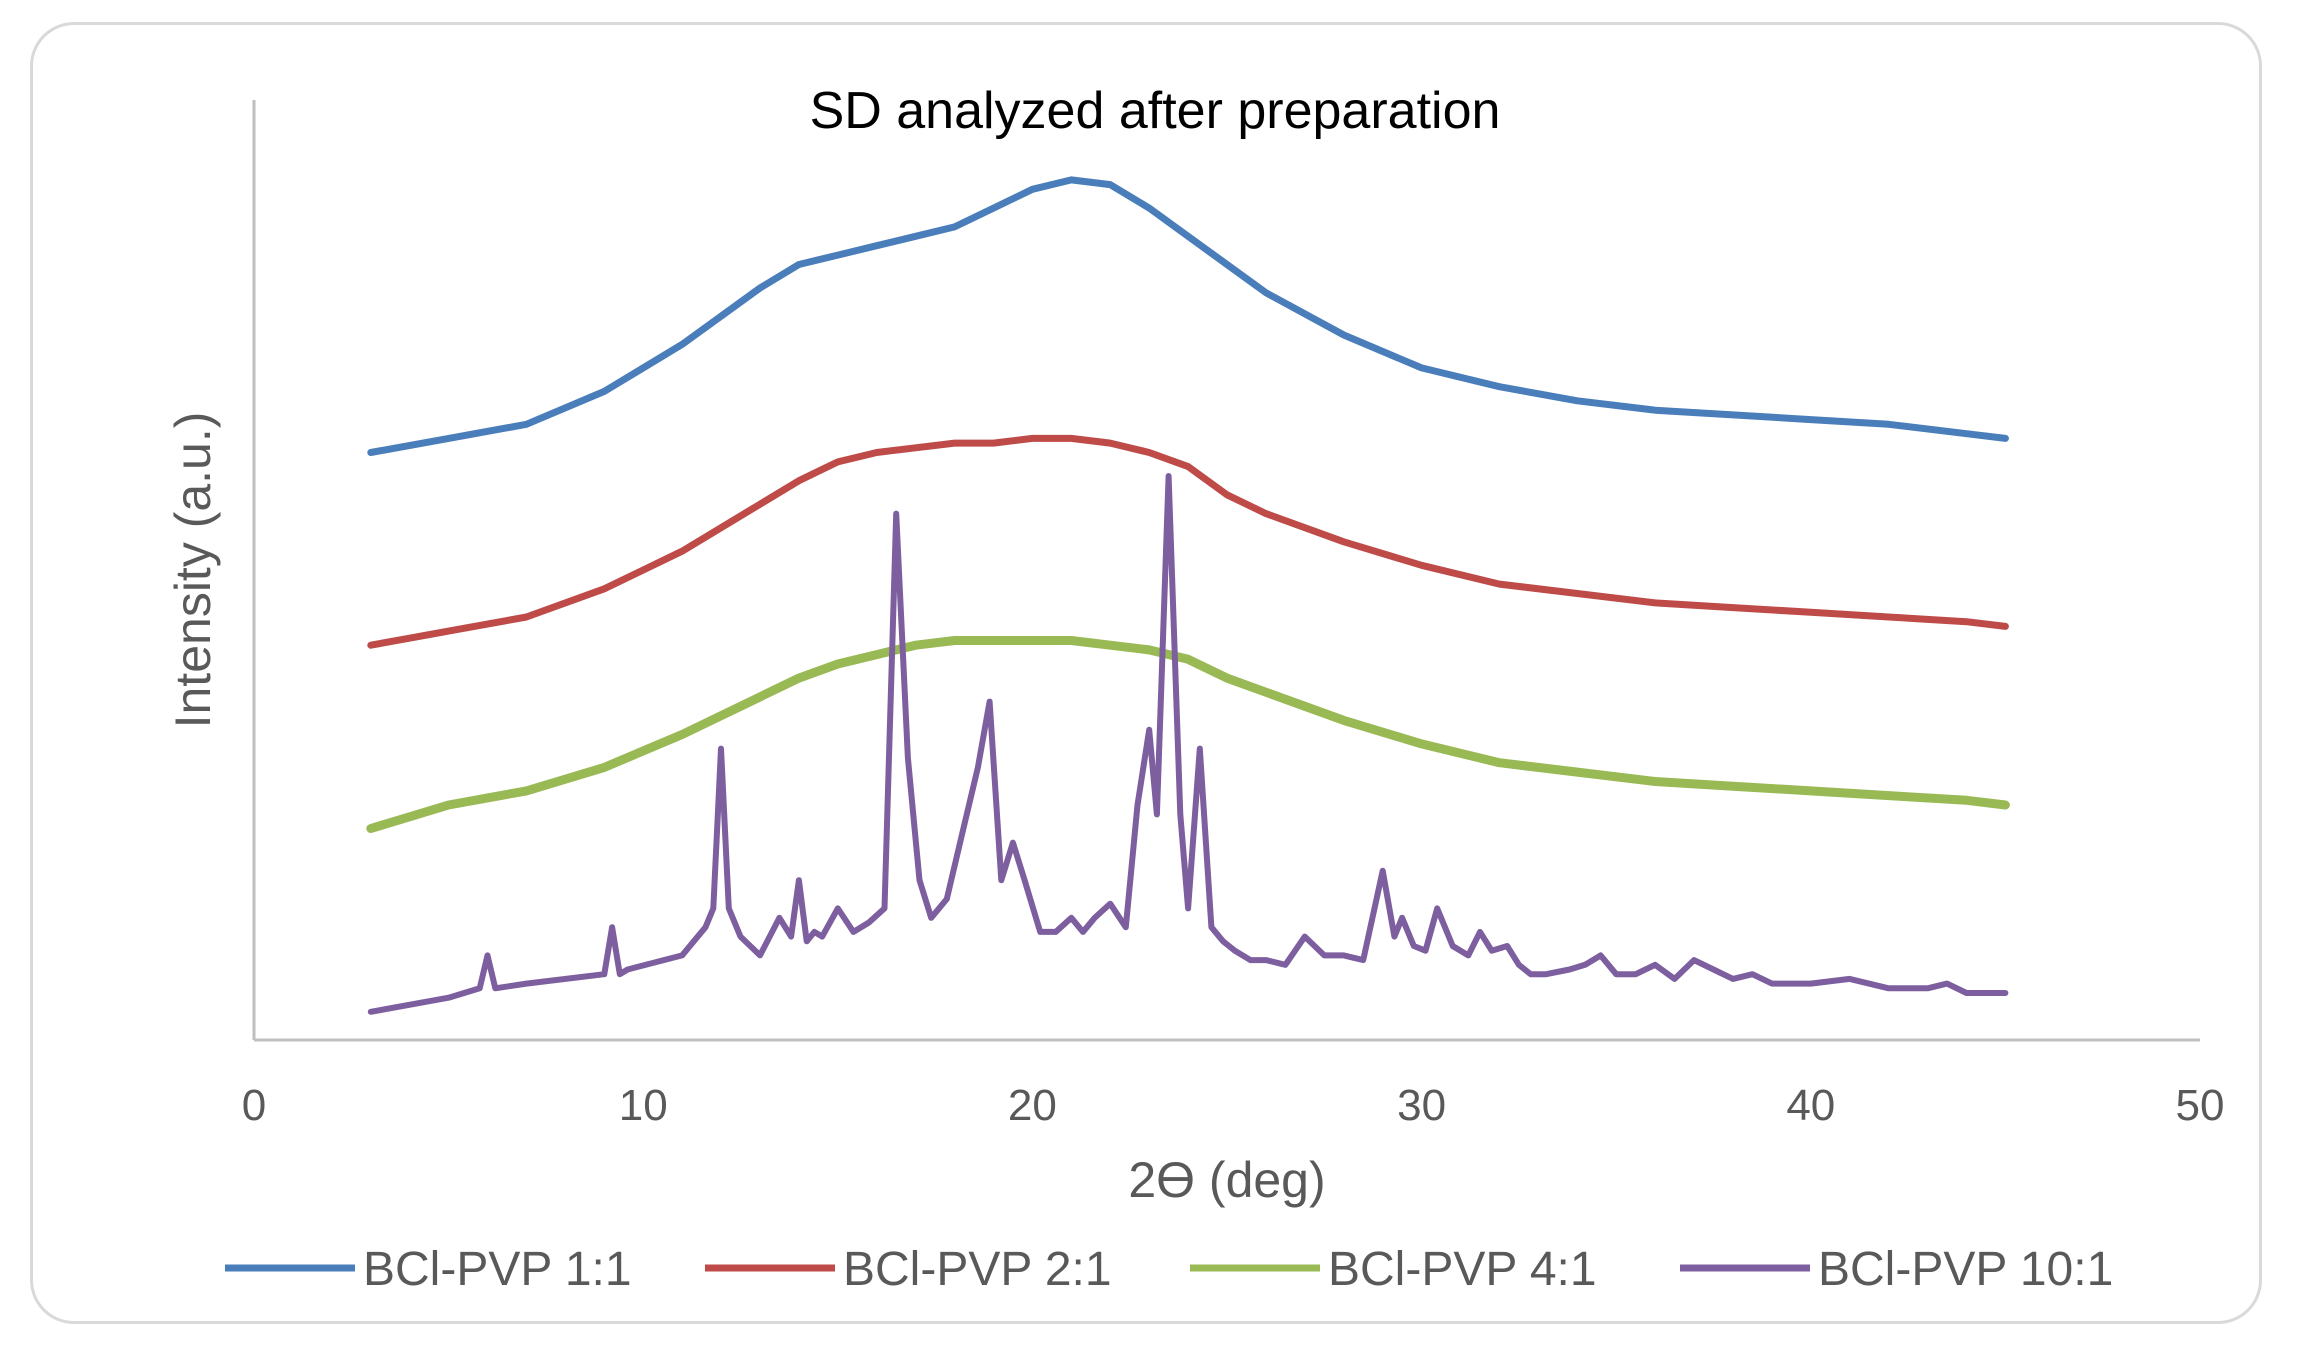 The width and height of the screenshot is (2299, 1352). Describe the element at coordinates (977, 1269) in the screenshot. I see `legend-label: BCl-PVP 2:1` at that location.